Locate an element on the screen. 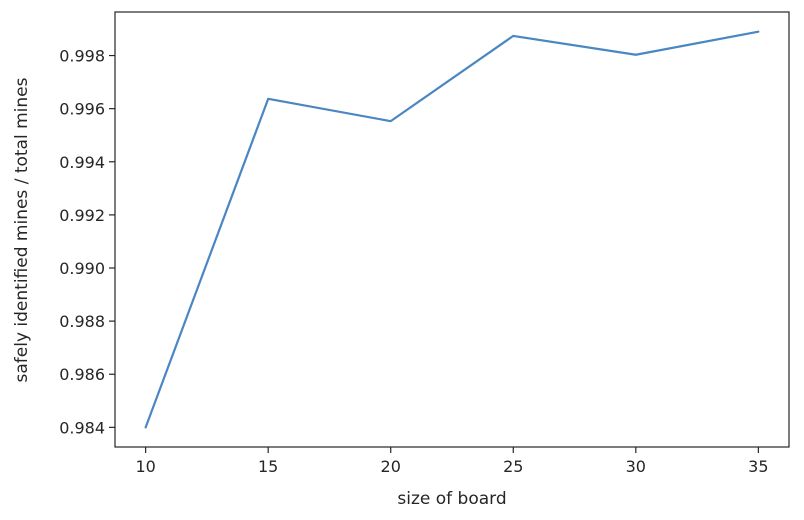  y-tick-label: 0.984 is located at coordinates (82, 427).